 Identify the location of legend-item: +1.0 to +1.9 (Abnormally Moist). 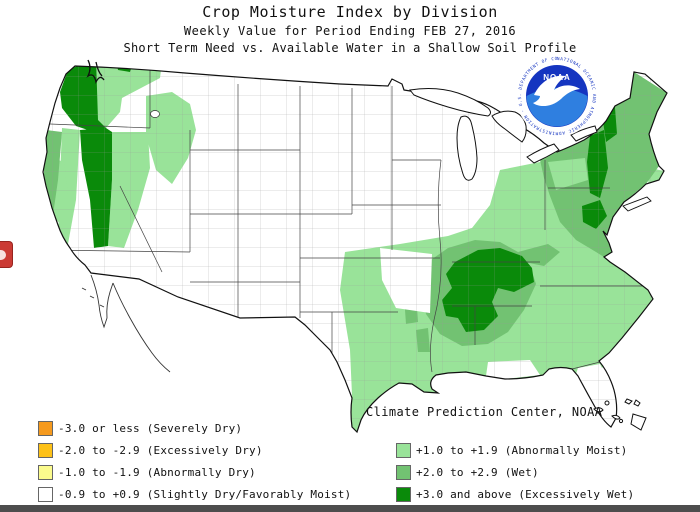
(515, 450).